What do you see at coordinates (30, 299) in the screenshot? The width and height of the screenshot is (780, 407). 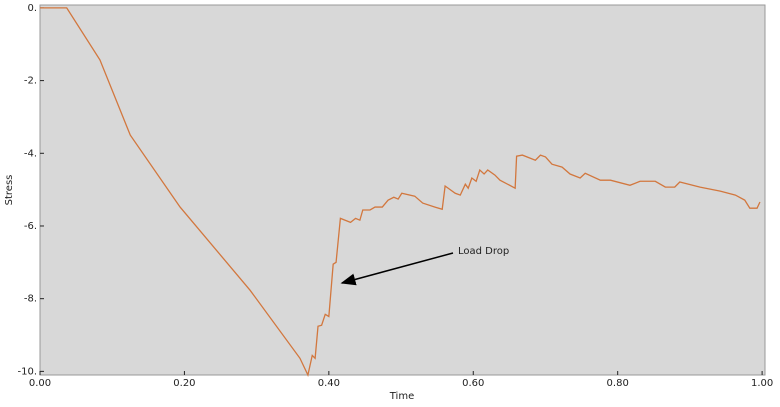 I see `y-tick-label: -8.` at bounding box center [30, 299].